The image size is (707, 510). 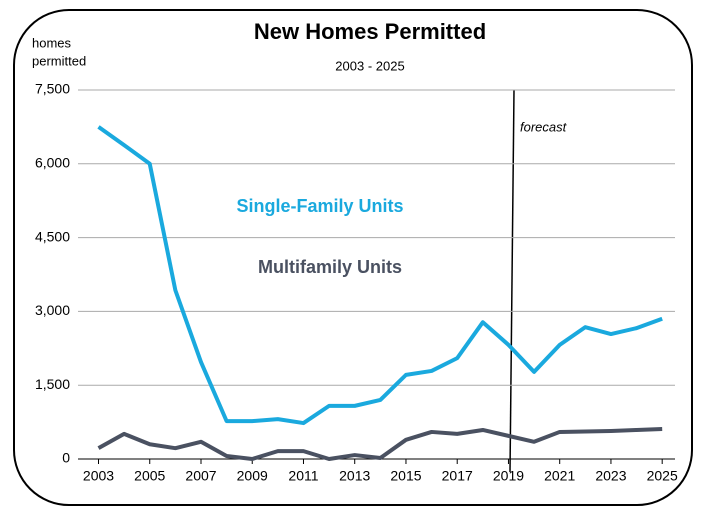 What do you see at coordinates (330, 267) in the screenshot?
I see `legend-label: Multifamily Units` at bounding box center [330, 267].